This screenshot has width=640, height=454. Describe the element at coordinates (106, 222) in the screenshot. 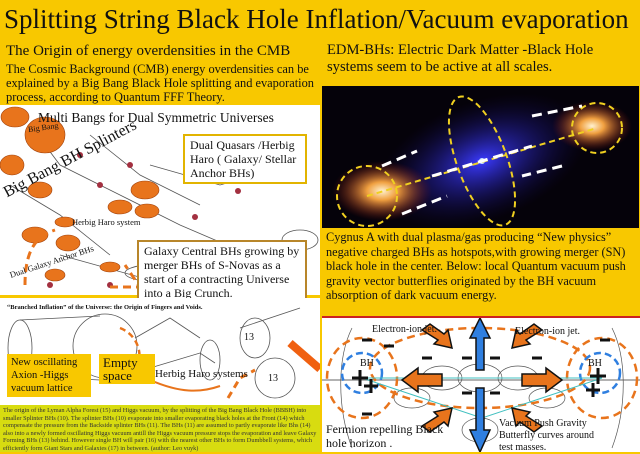

I see `herbig-label: Herbig Haro system` at that location.